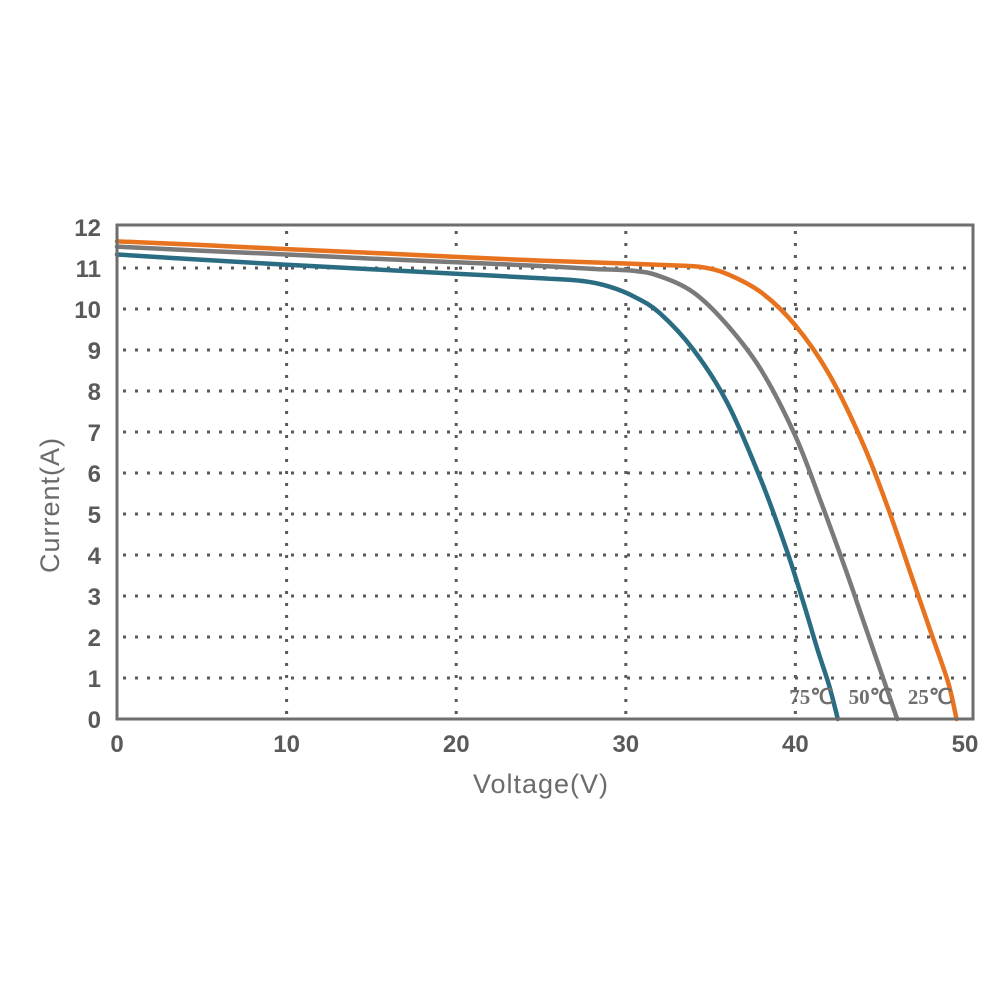 Image resolution: width=1000 pixels, height=1000 pixels. What do you see at coordinates (94, 720) in the screenshot?
I see `y-tick-label: 0` at bounding box center [94, 720].